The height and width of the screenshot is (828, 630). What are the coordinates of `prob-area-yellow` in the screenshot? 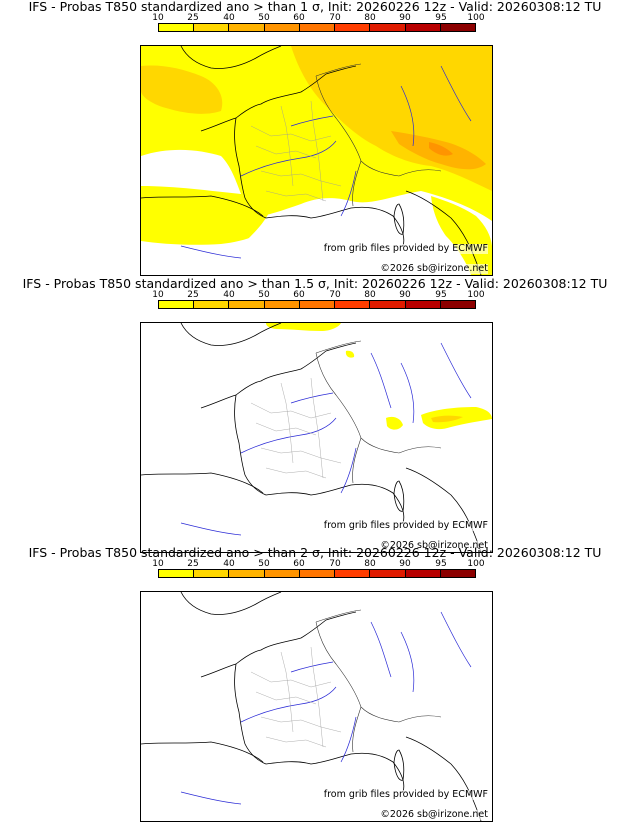 It's located at (303, 327).